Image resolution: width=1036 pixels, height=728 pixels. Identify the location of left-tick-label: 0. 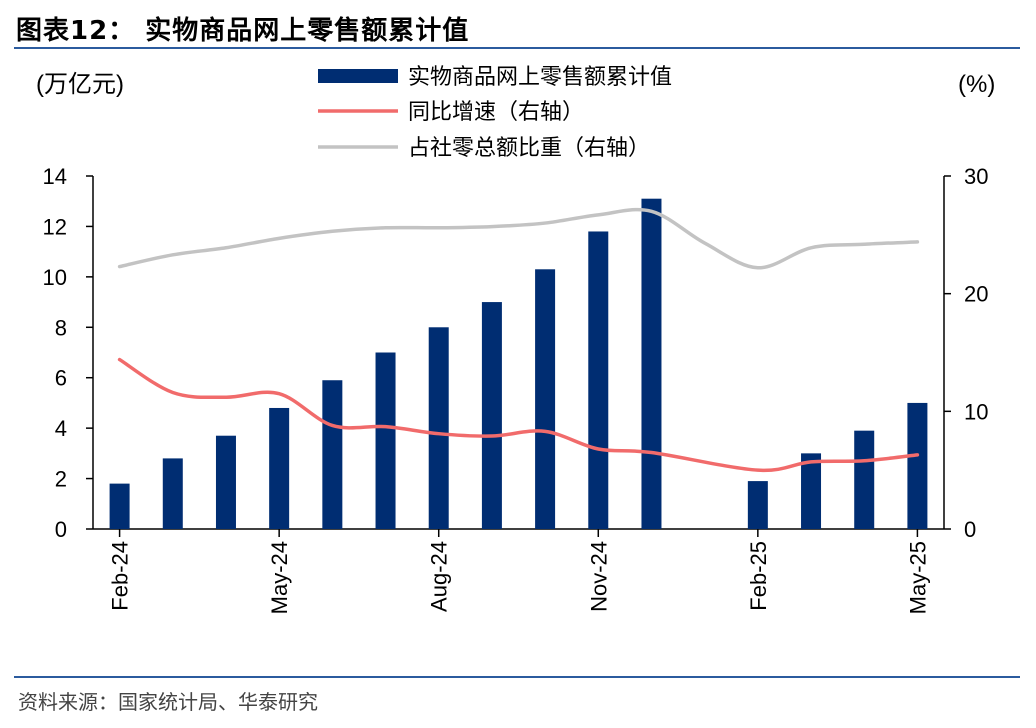
(61, 529).